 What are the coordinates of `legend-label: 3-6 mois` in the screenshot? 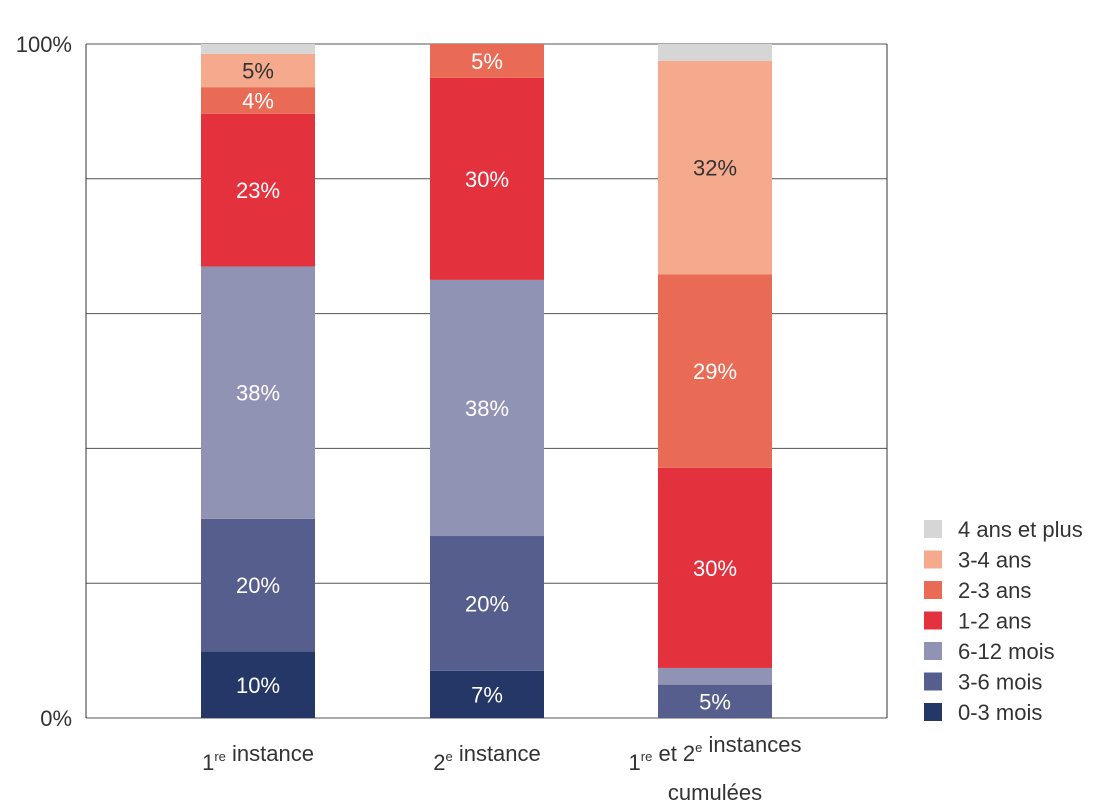 It's located at (1000, 682).